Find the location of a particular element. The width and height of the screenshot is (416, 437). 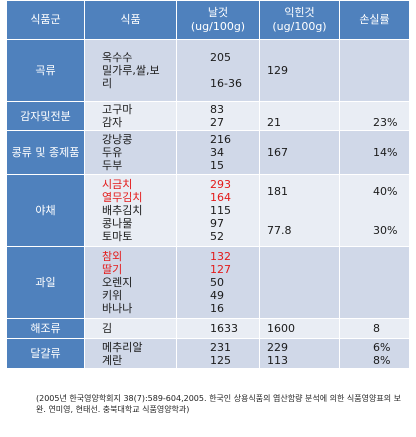

raw-value: 216 is located at coordinates (220, 139).